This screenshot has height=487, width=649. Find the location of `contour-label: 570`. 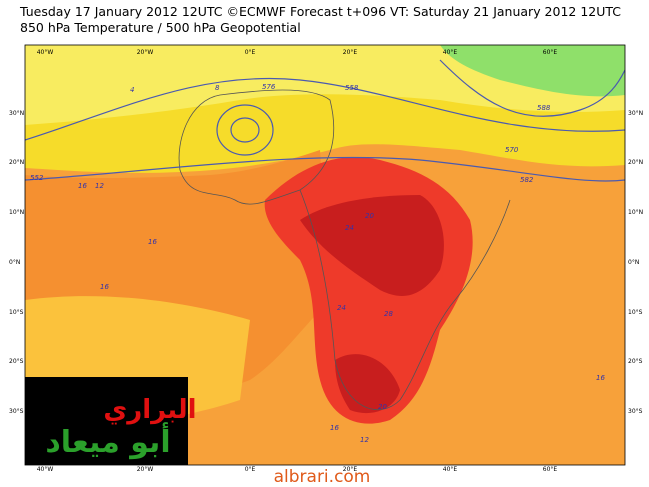

contour-label: 570 is located at coordinates (512, 150).